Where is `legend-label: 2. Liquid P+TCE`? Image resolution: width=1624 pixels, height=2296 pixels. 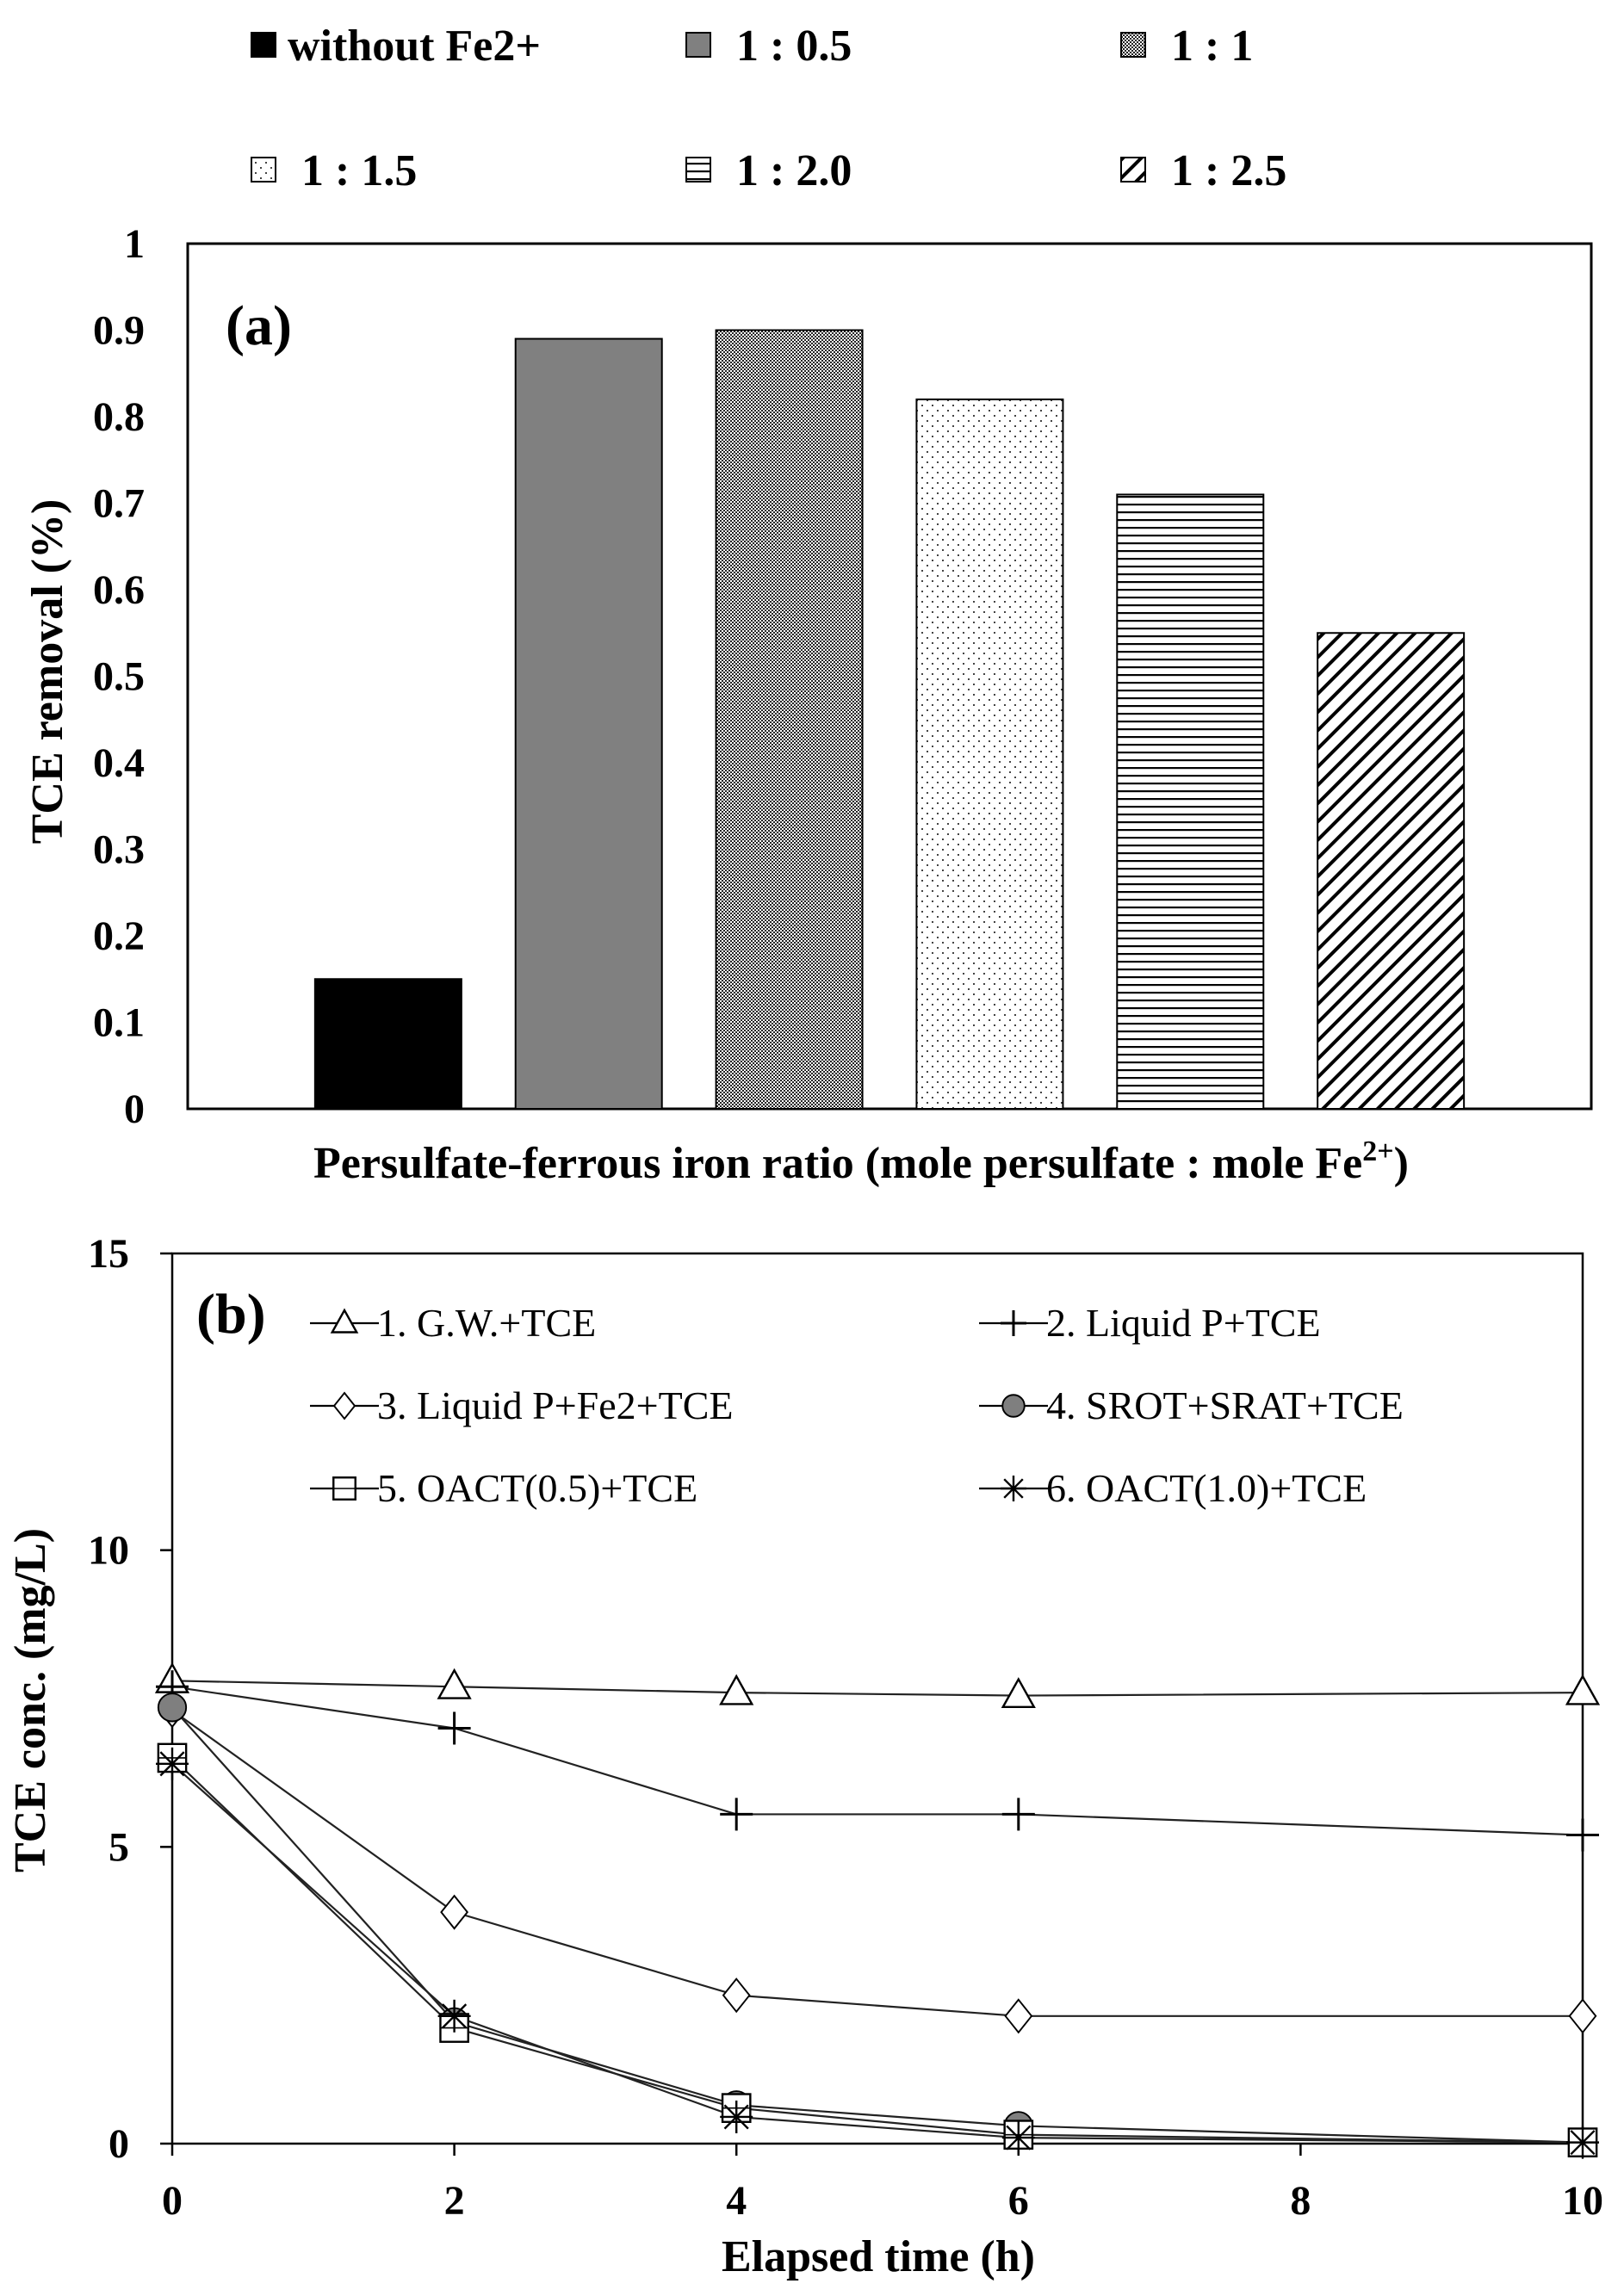 legend-label: 2. Liquid P+TCE is located at coordinates (1183, 1323).